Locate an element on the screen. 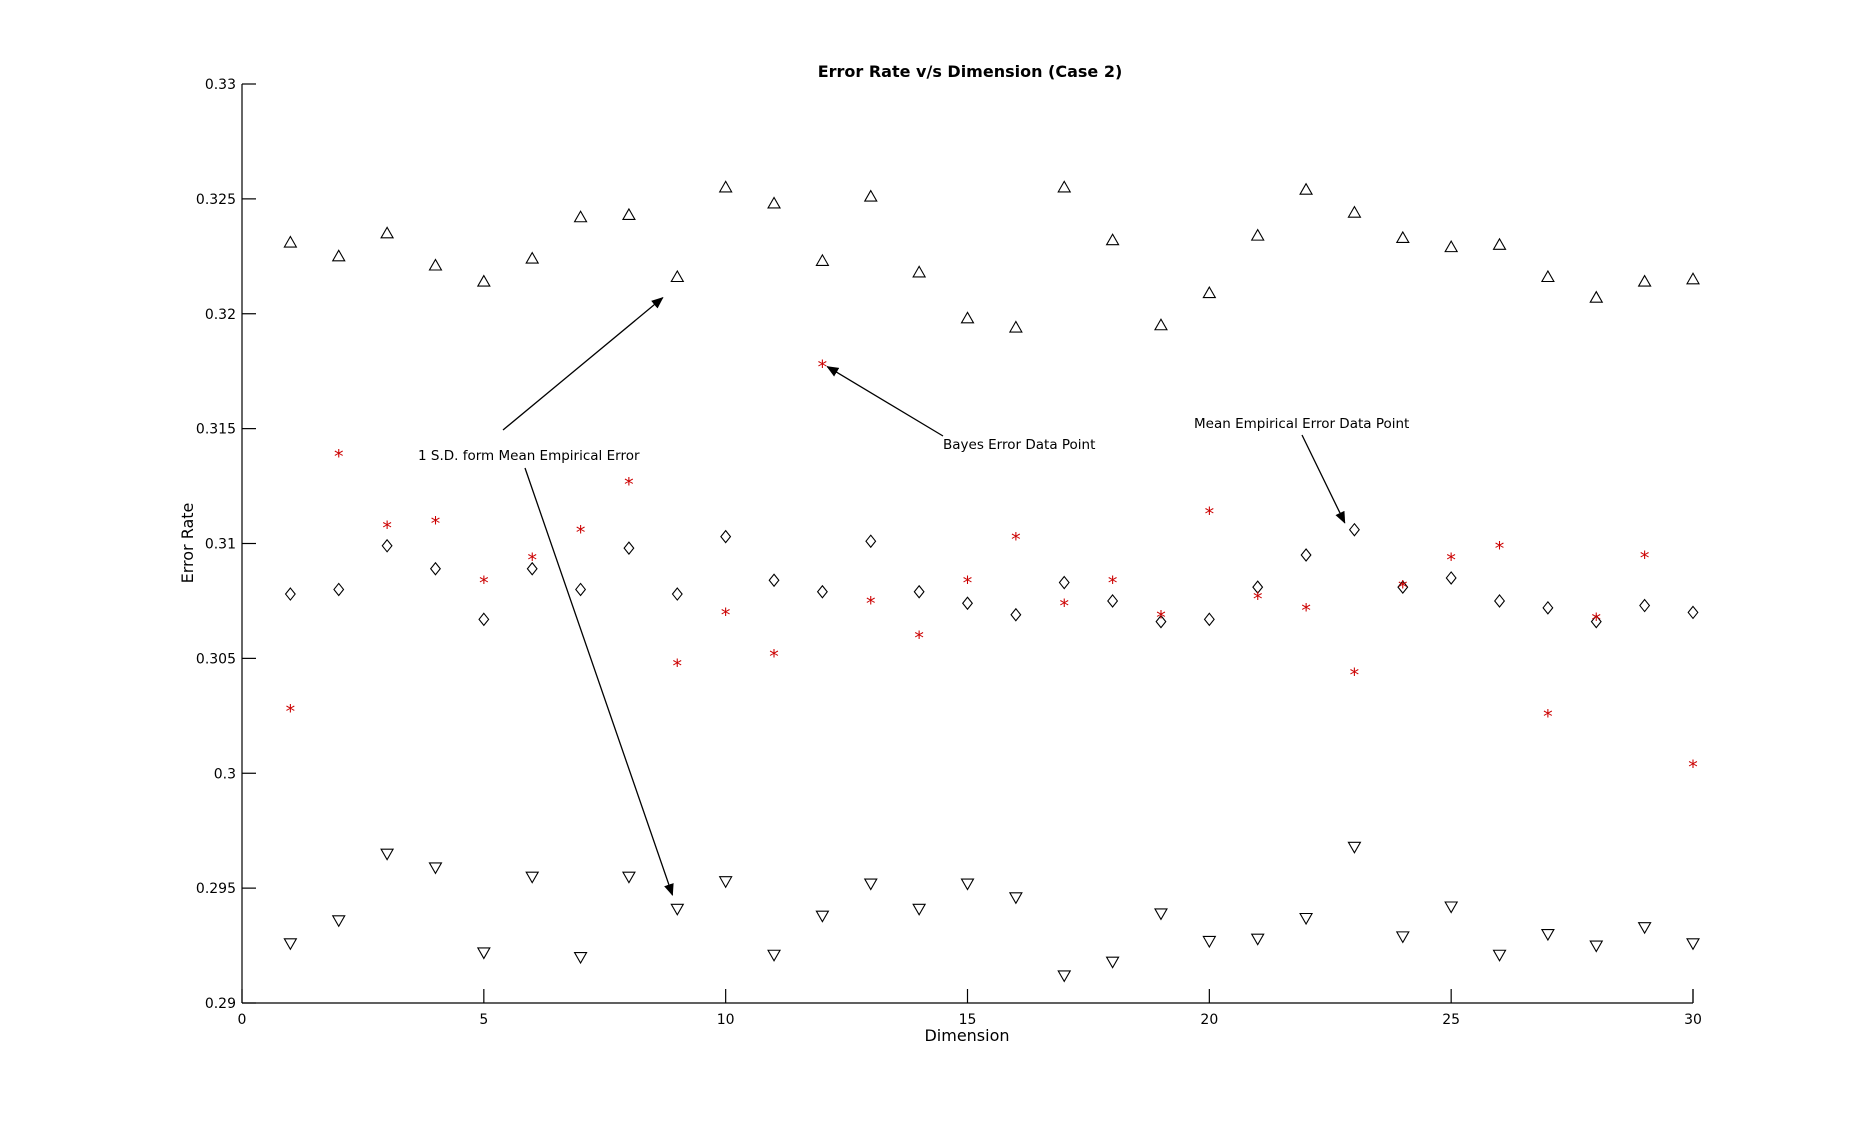 This screenshot has height=1121, width=1855. x-axis-ticks: 0 5 10 15 20 25 30 is located at coordinates (970, 1008).